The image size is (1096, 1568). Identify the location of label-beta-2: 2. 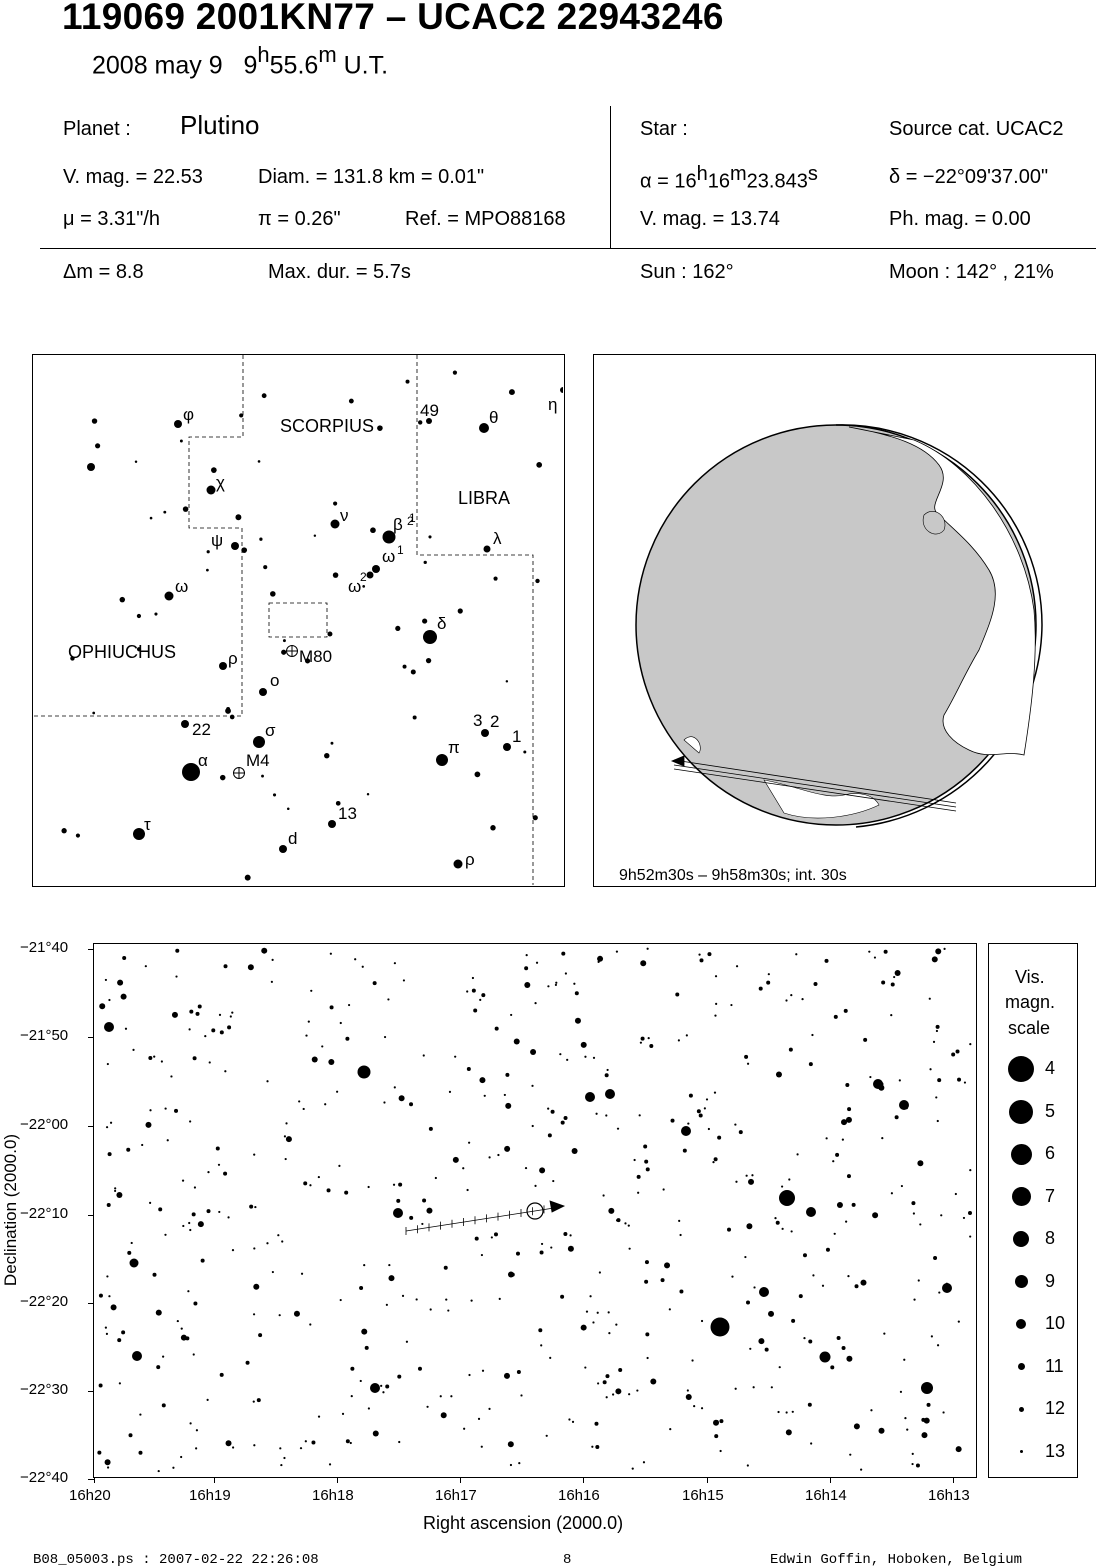
(410, 521).